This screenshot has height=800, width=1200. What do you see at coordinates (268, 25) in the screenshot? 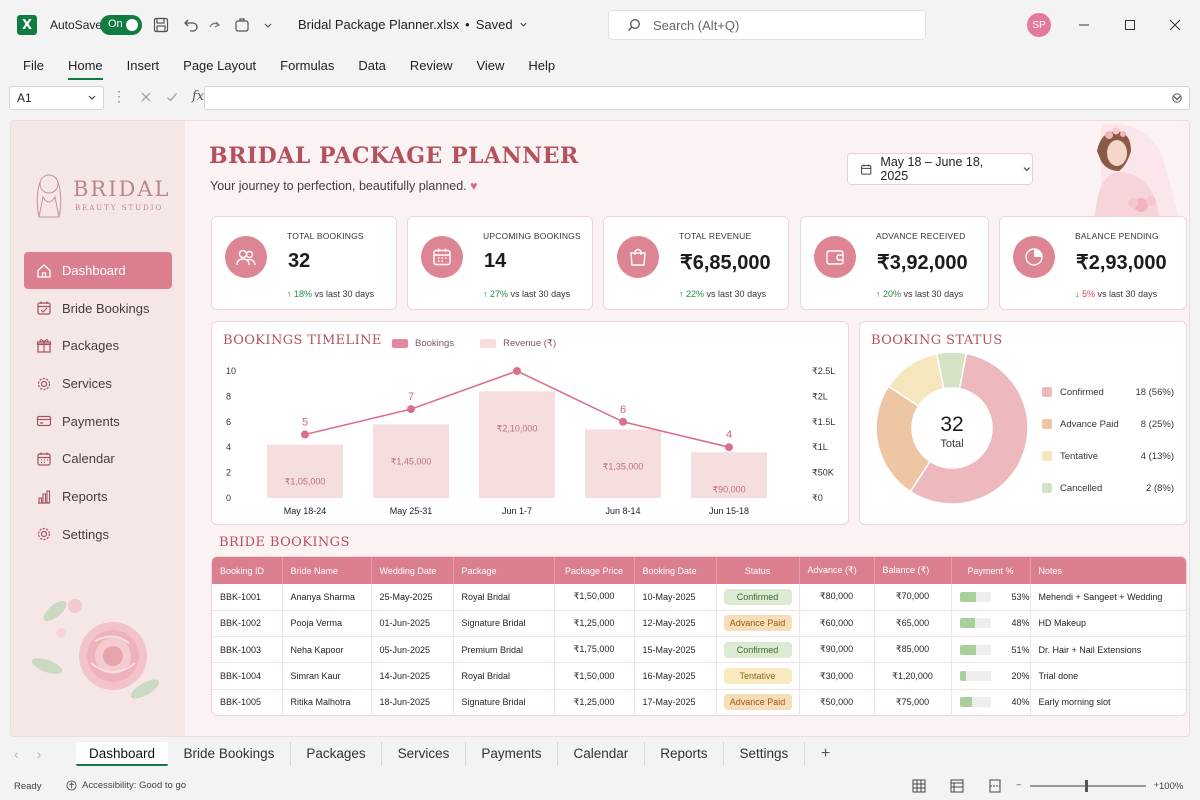
I see `customize-toolbar-icon` at bounding box center [268, 25].